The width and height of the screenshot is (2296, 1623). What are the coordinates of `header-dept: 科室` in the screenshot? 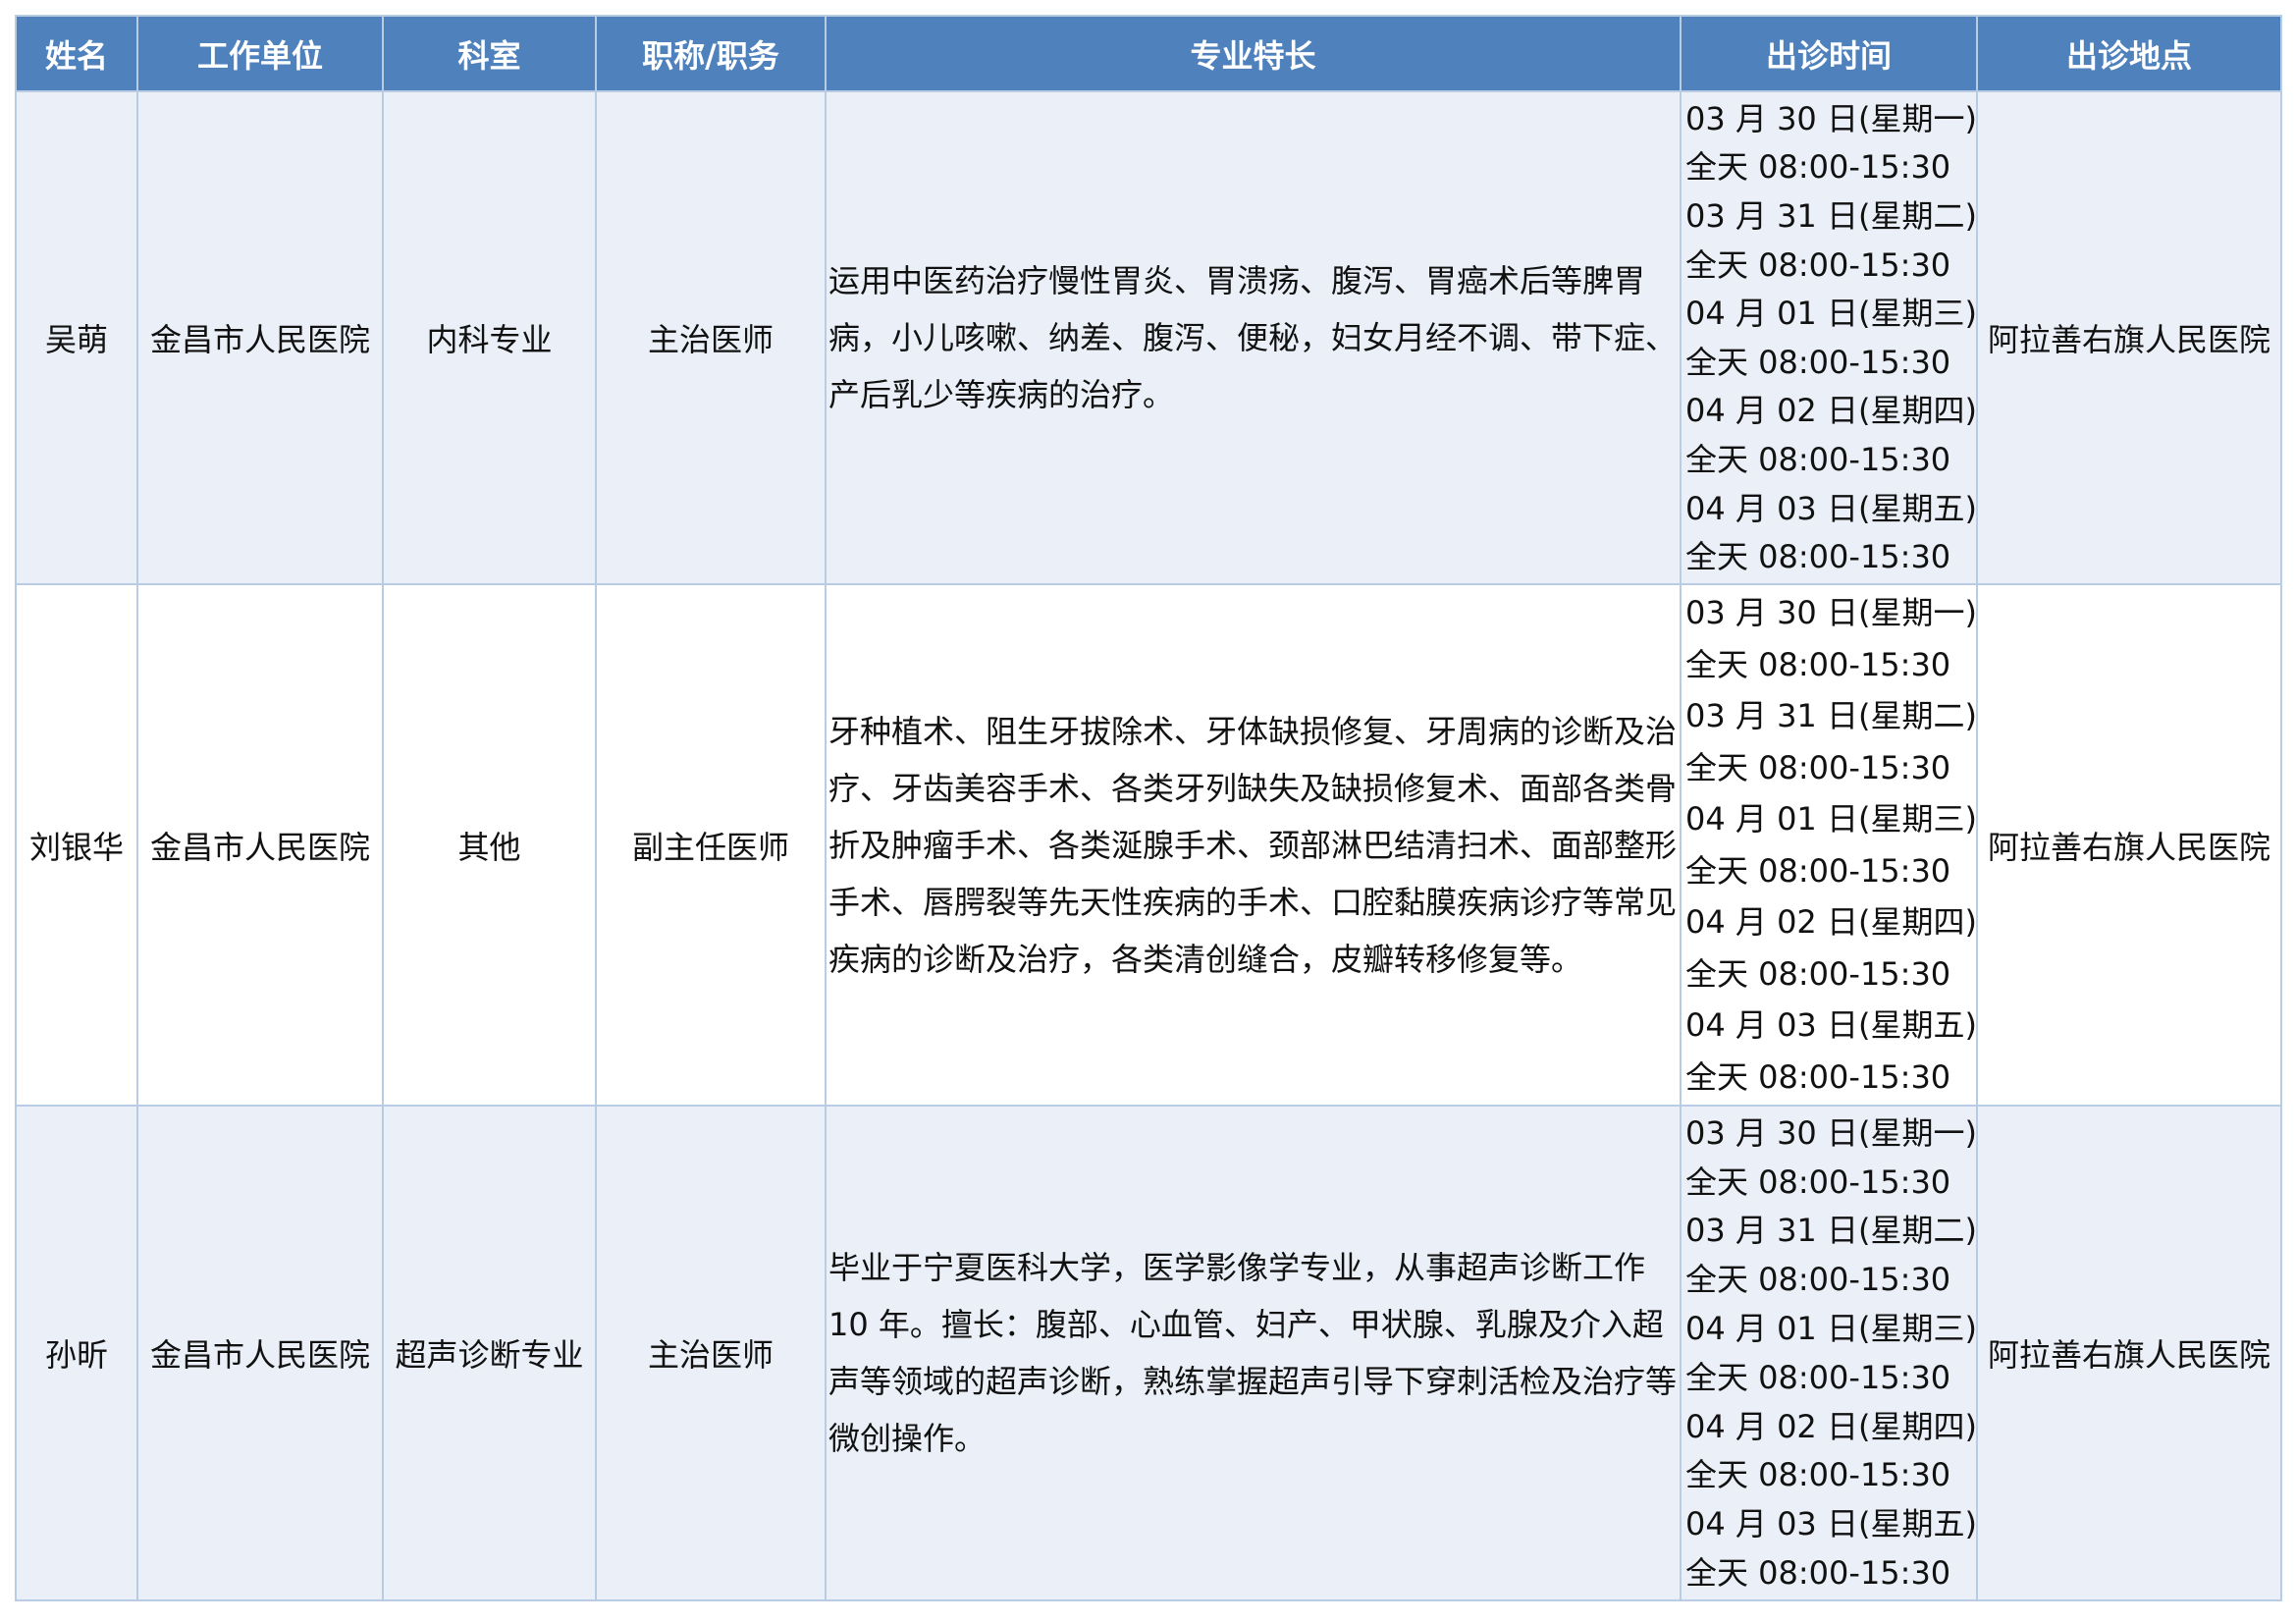 It's located at (490, 54).